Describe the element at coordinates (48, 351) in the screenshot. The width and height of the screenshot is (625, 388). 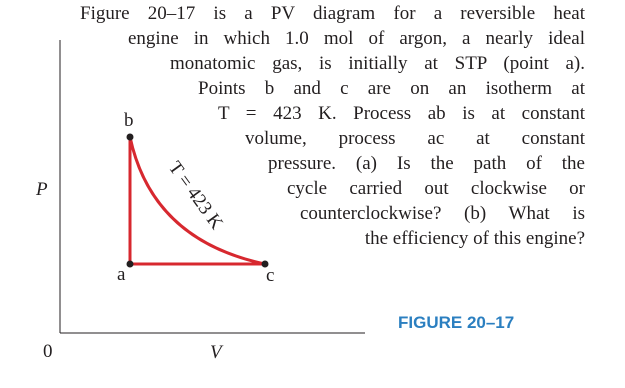
I see `origin-label: 0` at that location.